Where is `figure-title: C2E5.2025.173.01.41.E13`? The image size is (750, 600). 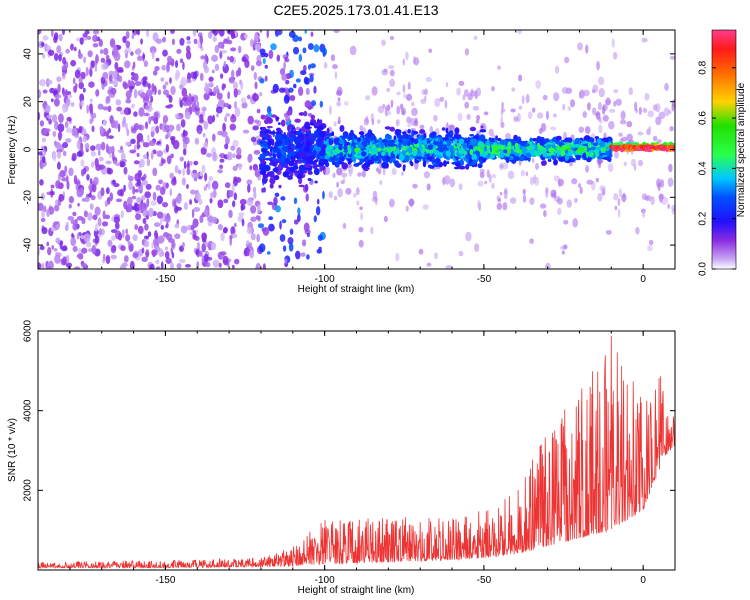 figure-title: C2E5.2025.173.01.41.E13 is located at coordinates (355, 10).